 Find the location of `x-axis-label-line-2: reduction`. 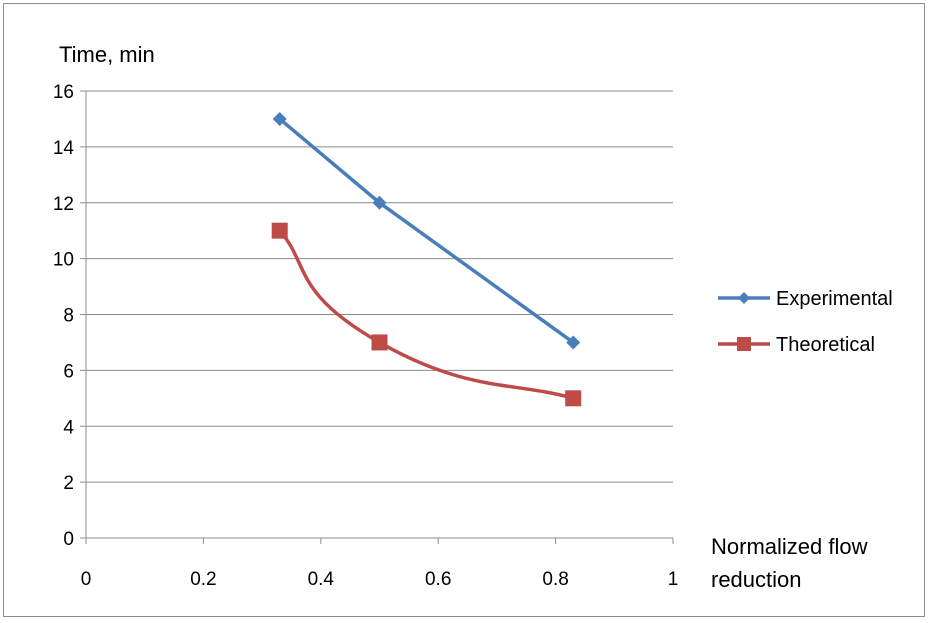

x-axis-label-line-2: reduction is located at coordinates (756, 579).